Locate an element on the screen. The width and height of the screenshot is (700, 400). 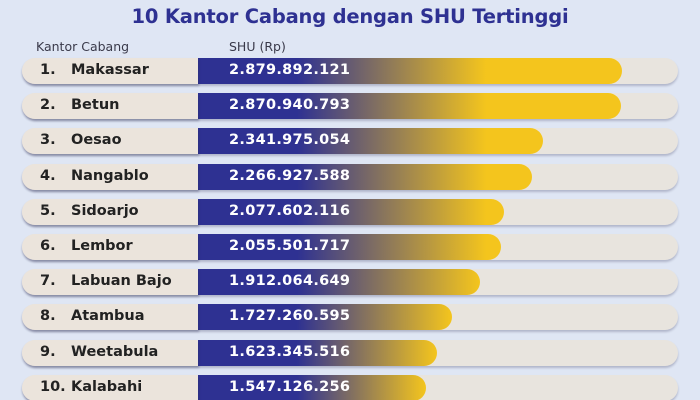
branch-label-box: 7. Labuan Bajo is located at coordinates (110, 282).